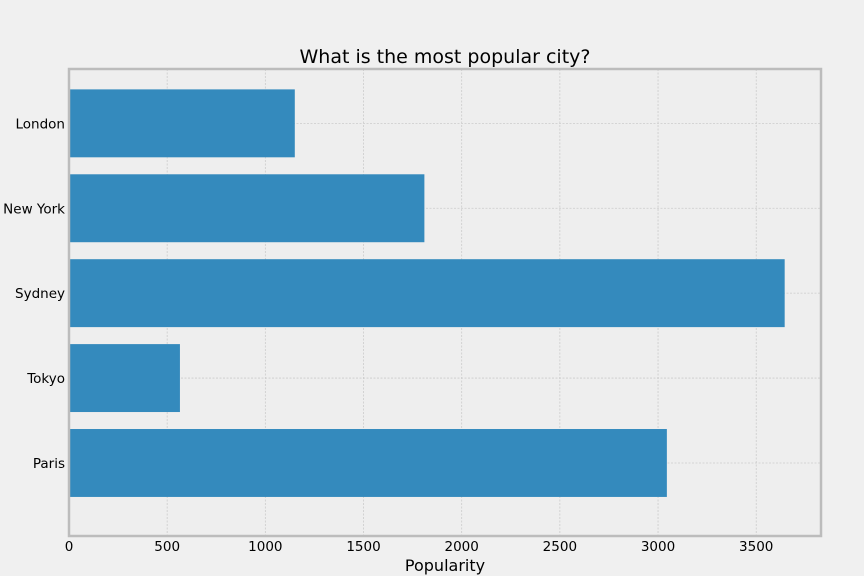 The height and width of the screenshot is (576, 864). Describe the element at coordinates (756, 547) in the screenshot. I see `x-tick-label: 3500` at that location.